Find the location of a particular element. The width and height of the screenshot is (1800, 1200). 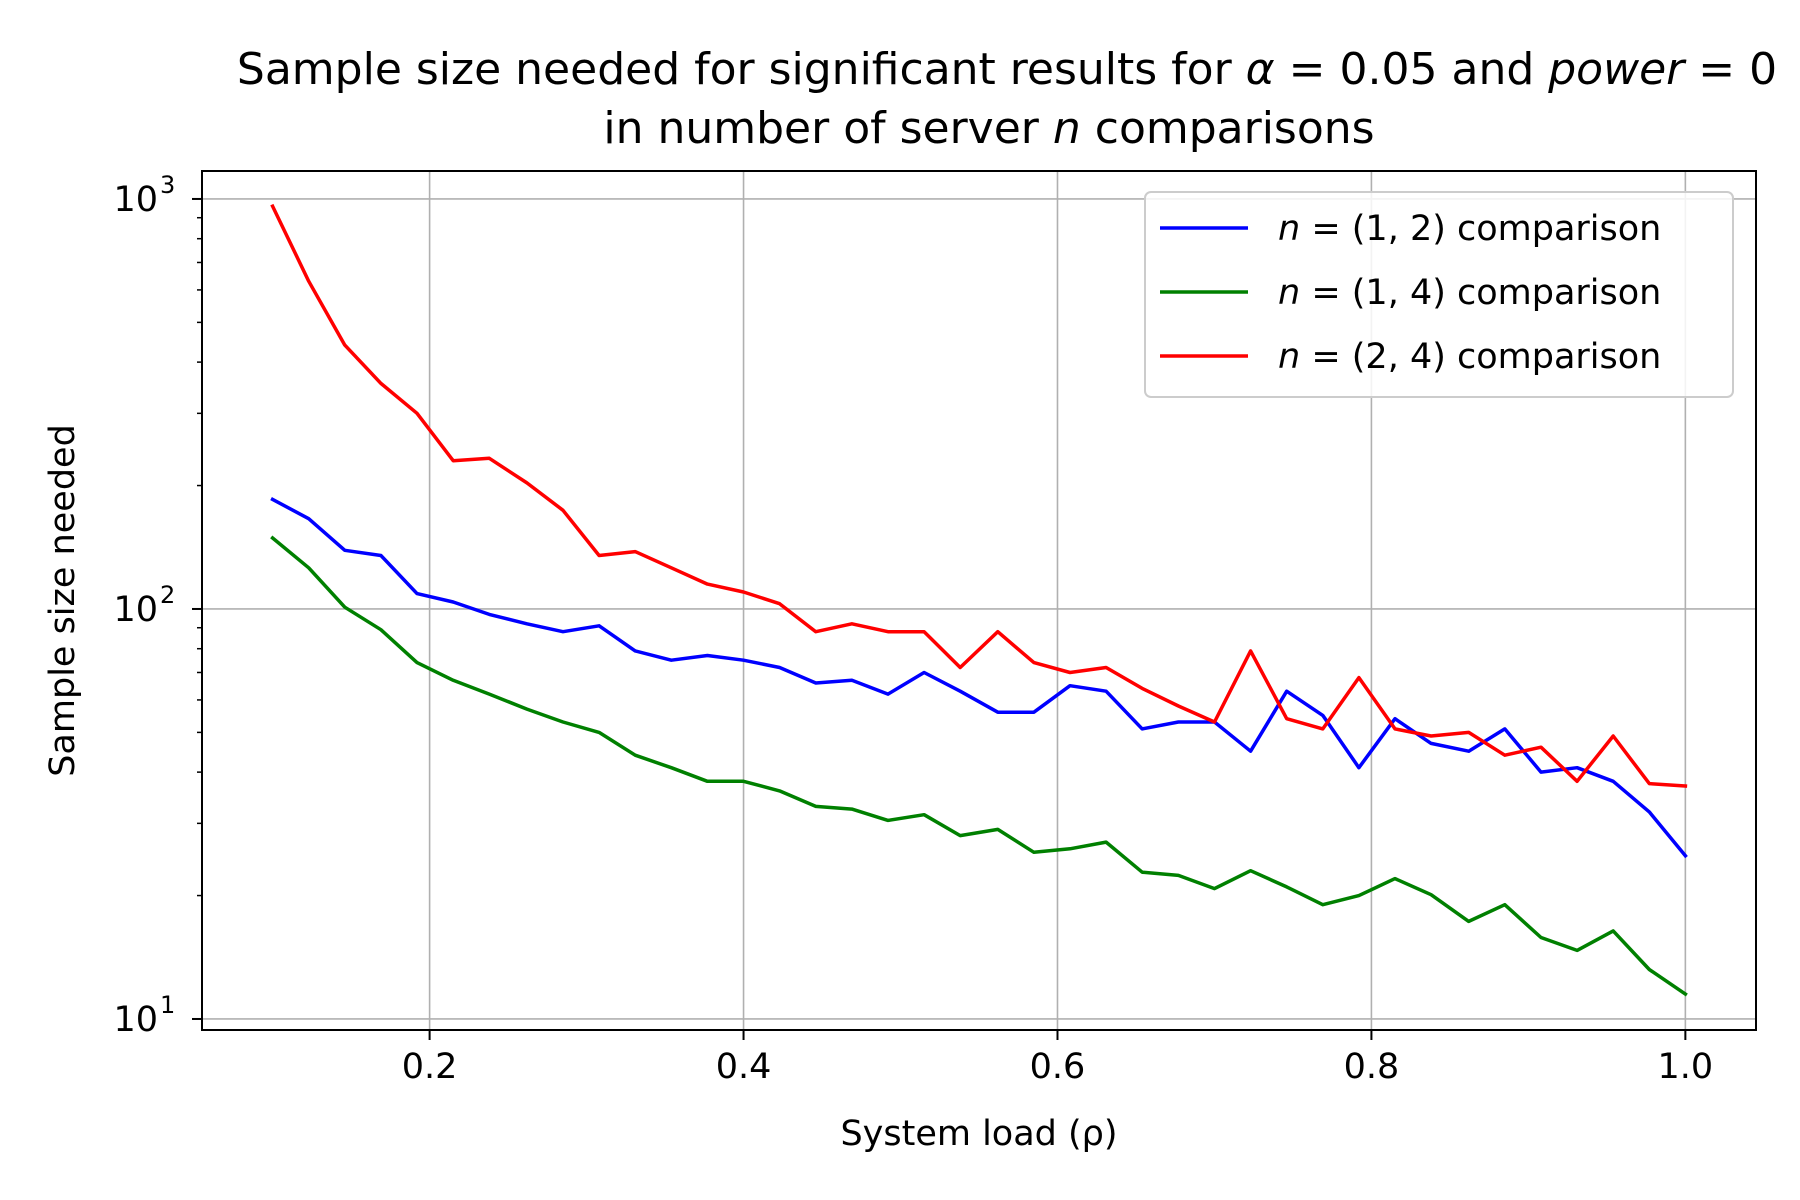

legend-entry-2: n = (1, 4) comparison is located at coordinates (1410, 293).